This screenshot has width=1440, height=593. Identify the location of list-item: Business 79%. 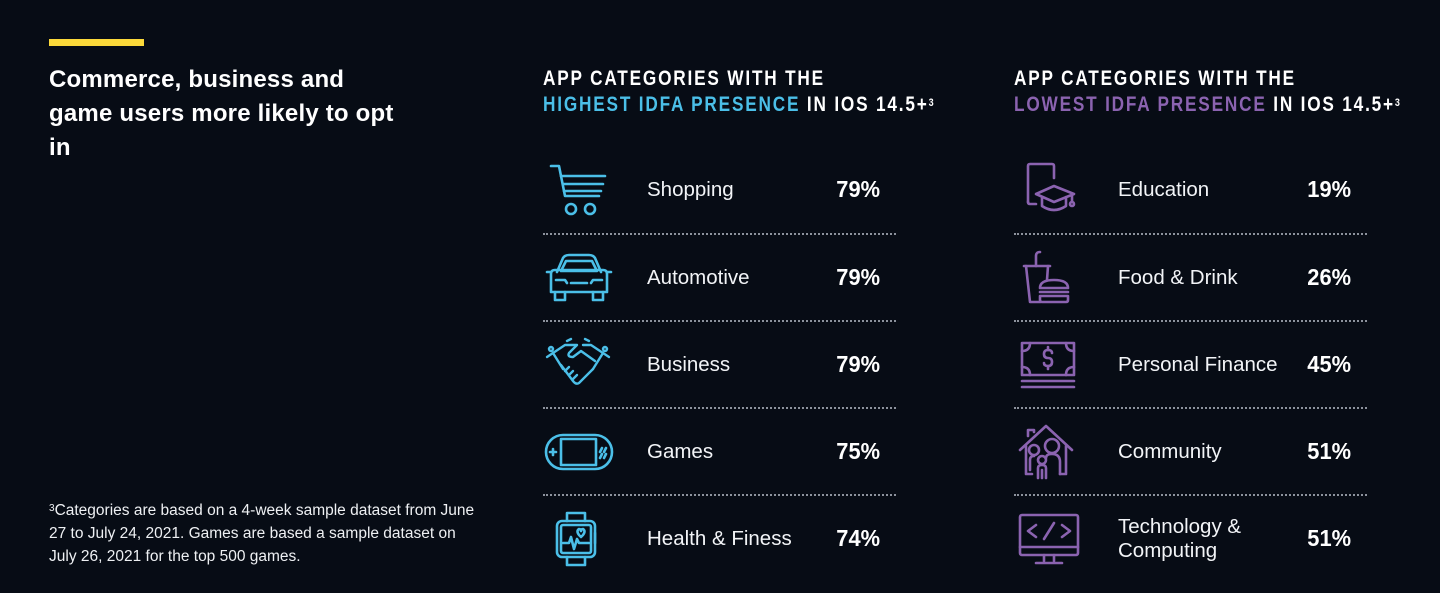
(719, 363).